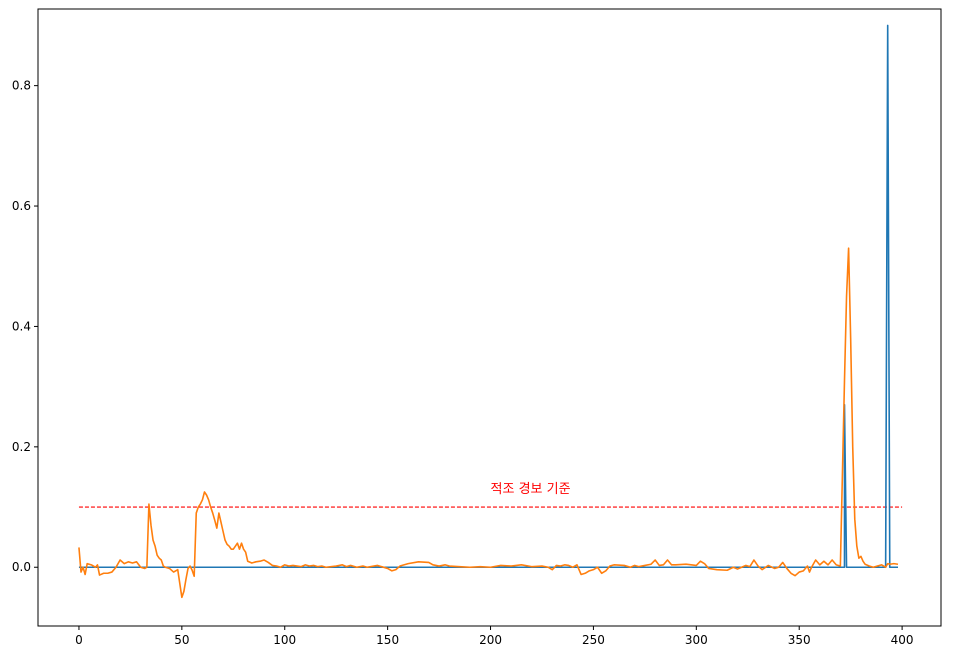  I want to click on x-tick-label: 300, so click(696, 640).